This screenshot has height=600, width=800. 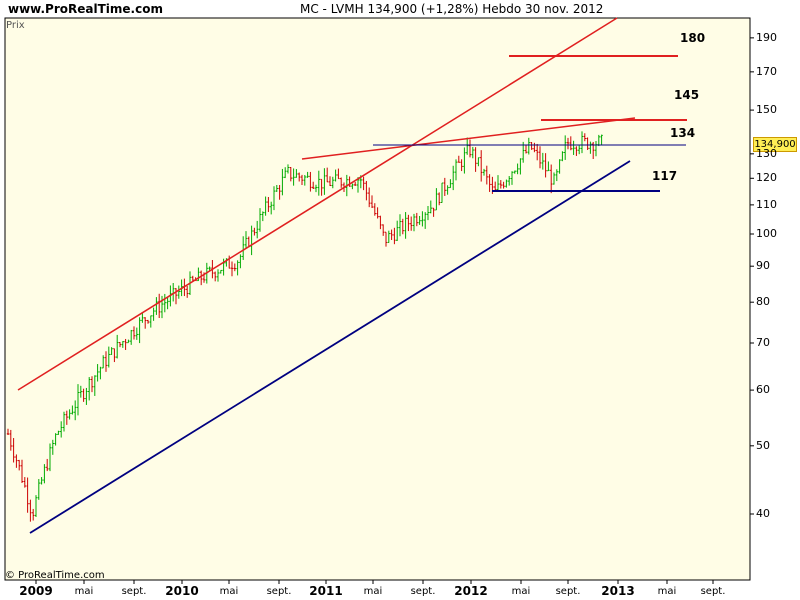 I want to click on x-tick-label: 2009, so click(x=36, y=591).